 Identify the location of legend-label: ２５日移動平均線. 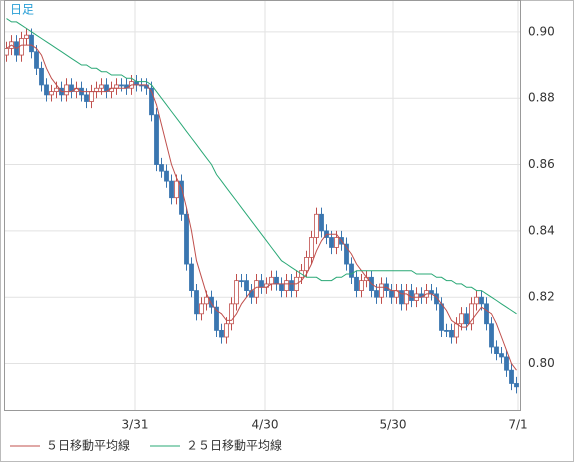
(234, 445).